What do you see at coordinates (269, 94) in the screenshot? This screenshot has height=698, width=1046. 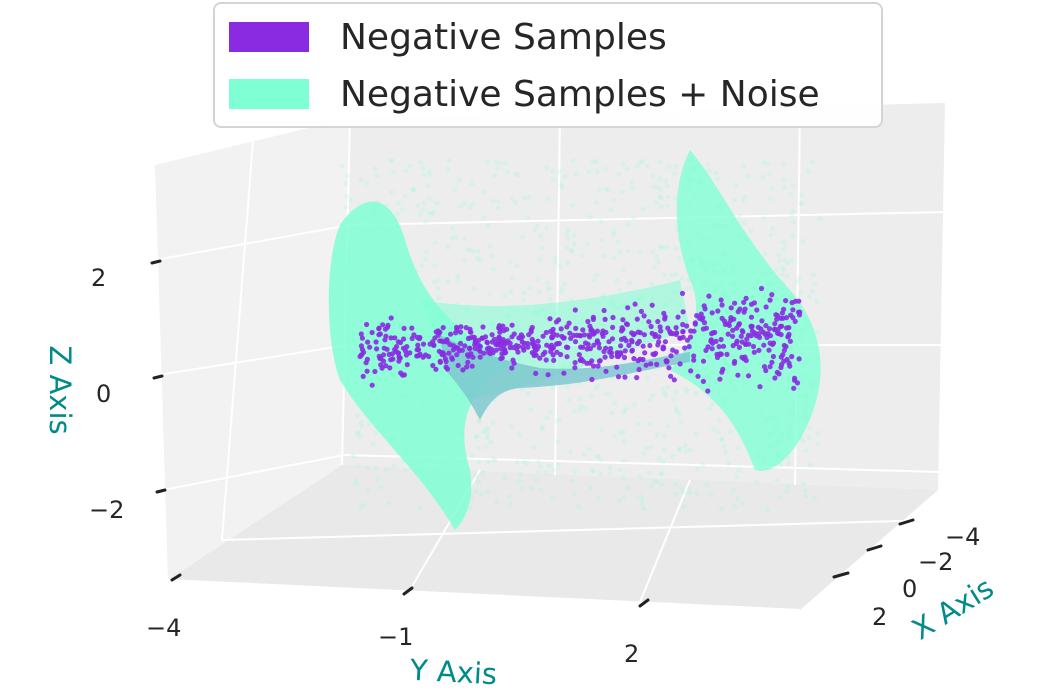 I see `legend-swatch-noise` at bounding box center [269, 94].